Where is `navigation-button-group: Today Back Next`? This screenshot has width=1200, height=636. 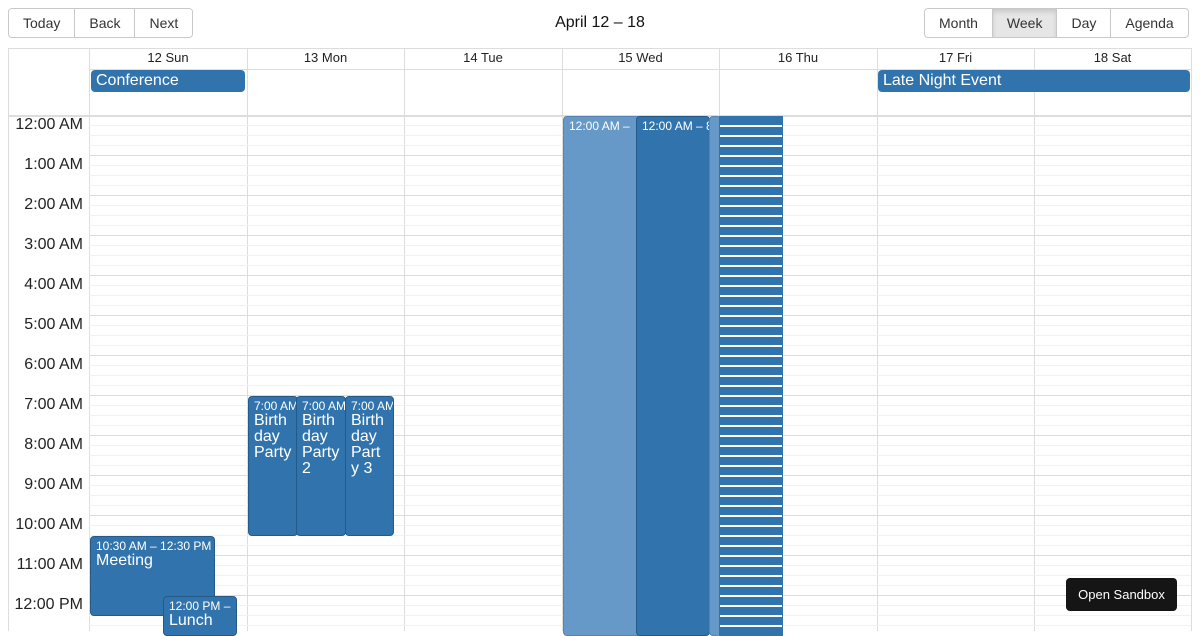
navigation-button-group: Today Back Next is located at coordinates (101, 23).